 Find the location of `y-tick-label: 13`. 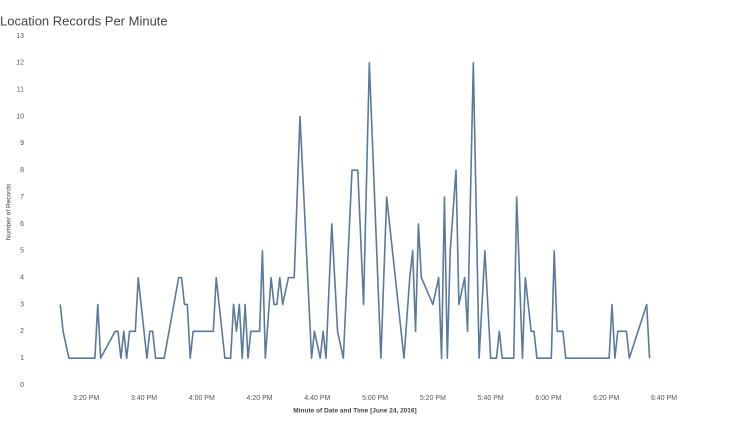

y-tick-label: 13 is located at coordinates (20, 36).